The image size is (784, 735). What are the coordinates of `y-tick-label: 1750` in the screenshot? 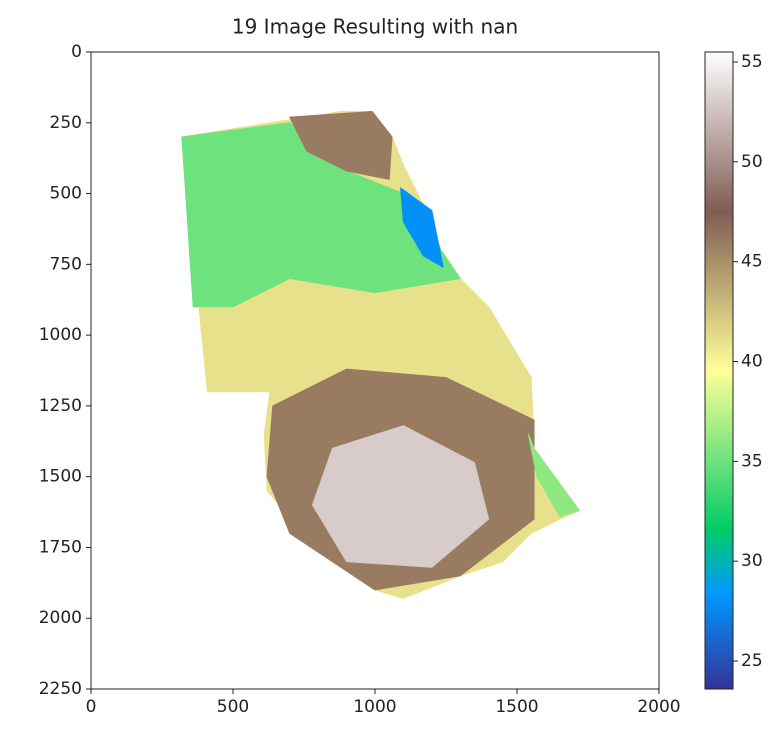 It's located at (60, 547).